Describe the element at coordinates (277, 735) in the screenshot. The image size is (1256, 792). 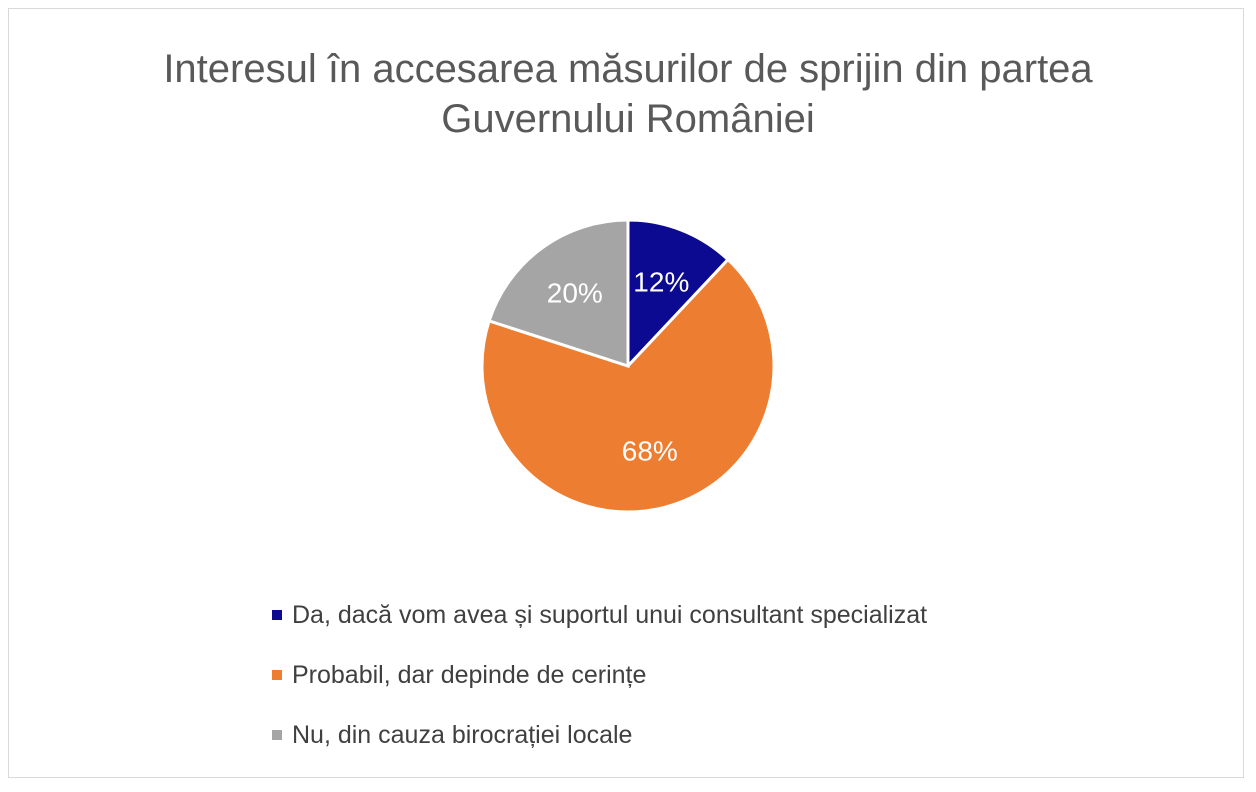
I see `legend-swatch-nu` at that location.